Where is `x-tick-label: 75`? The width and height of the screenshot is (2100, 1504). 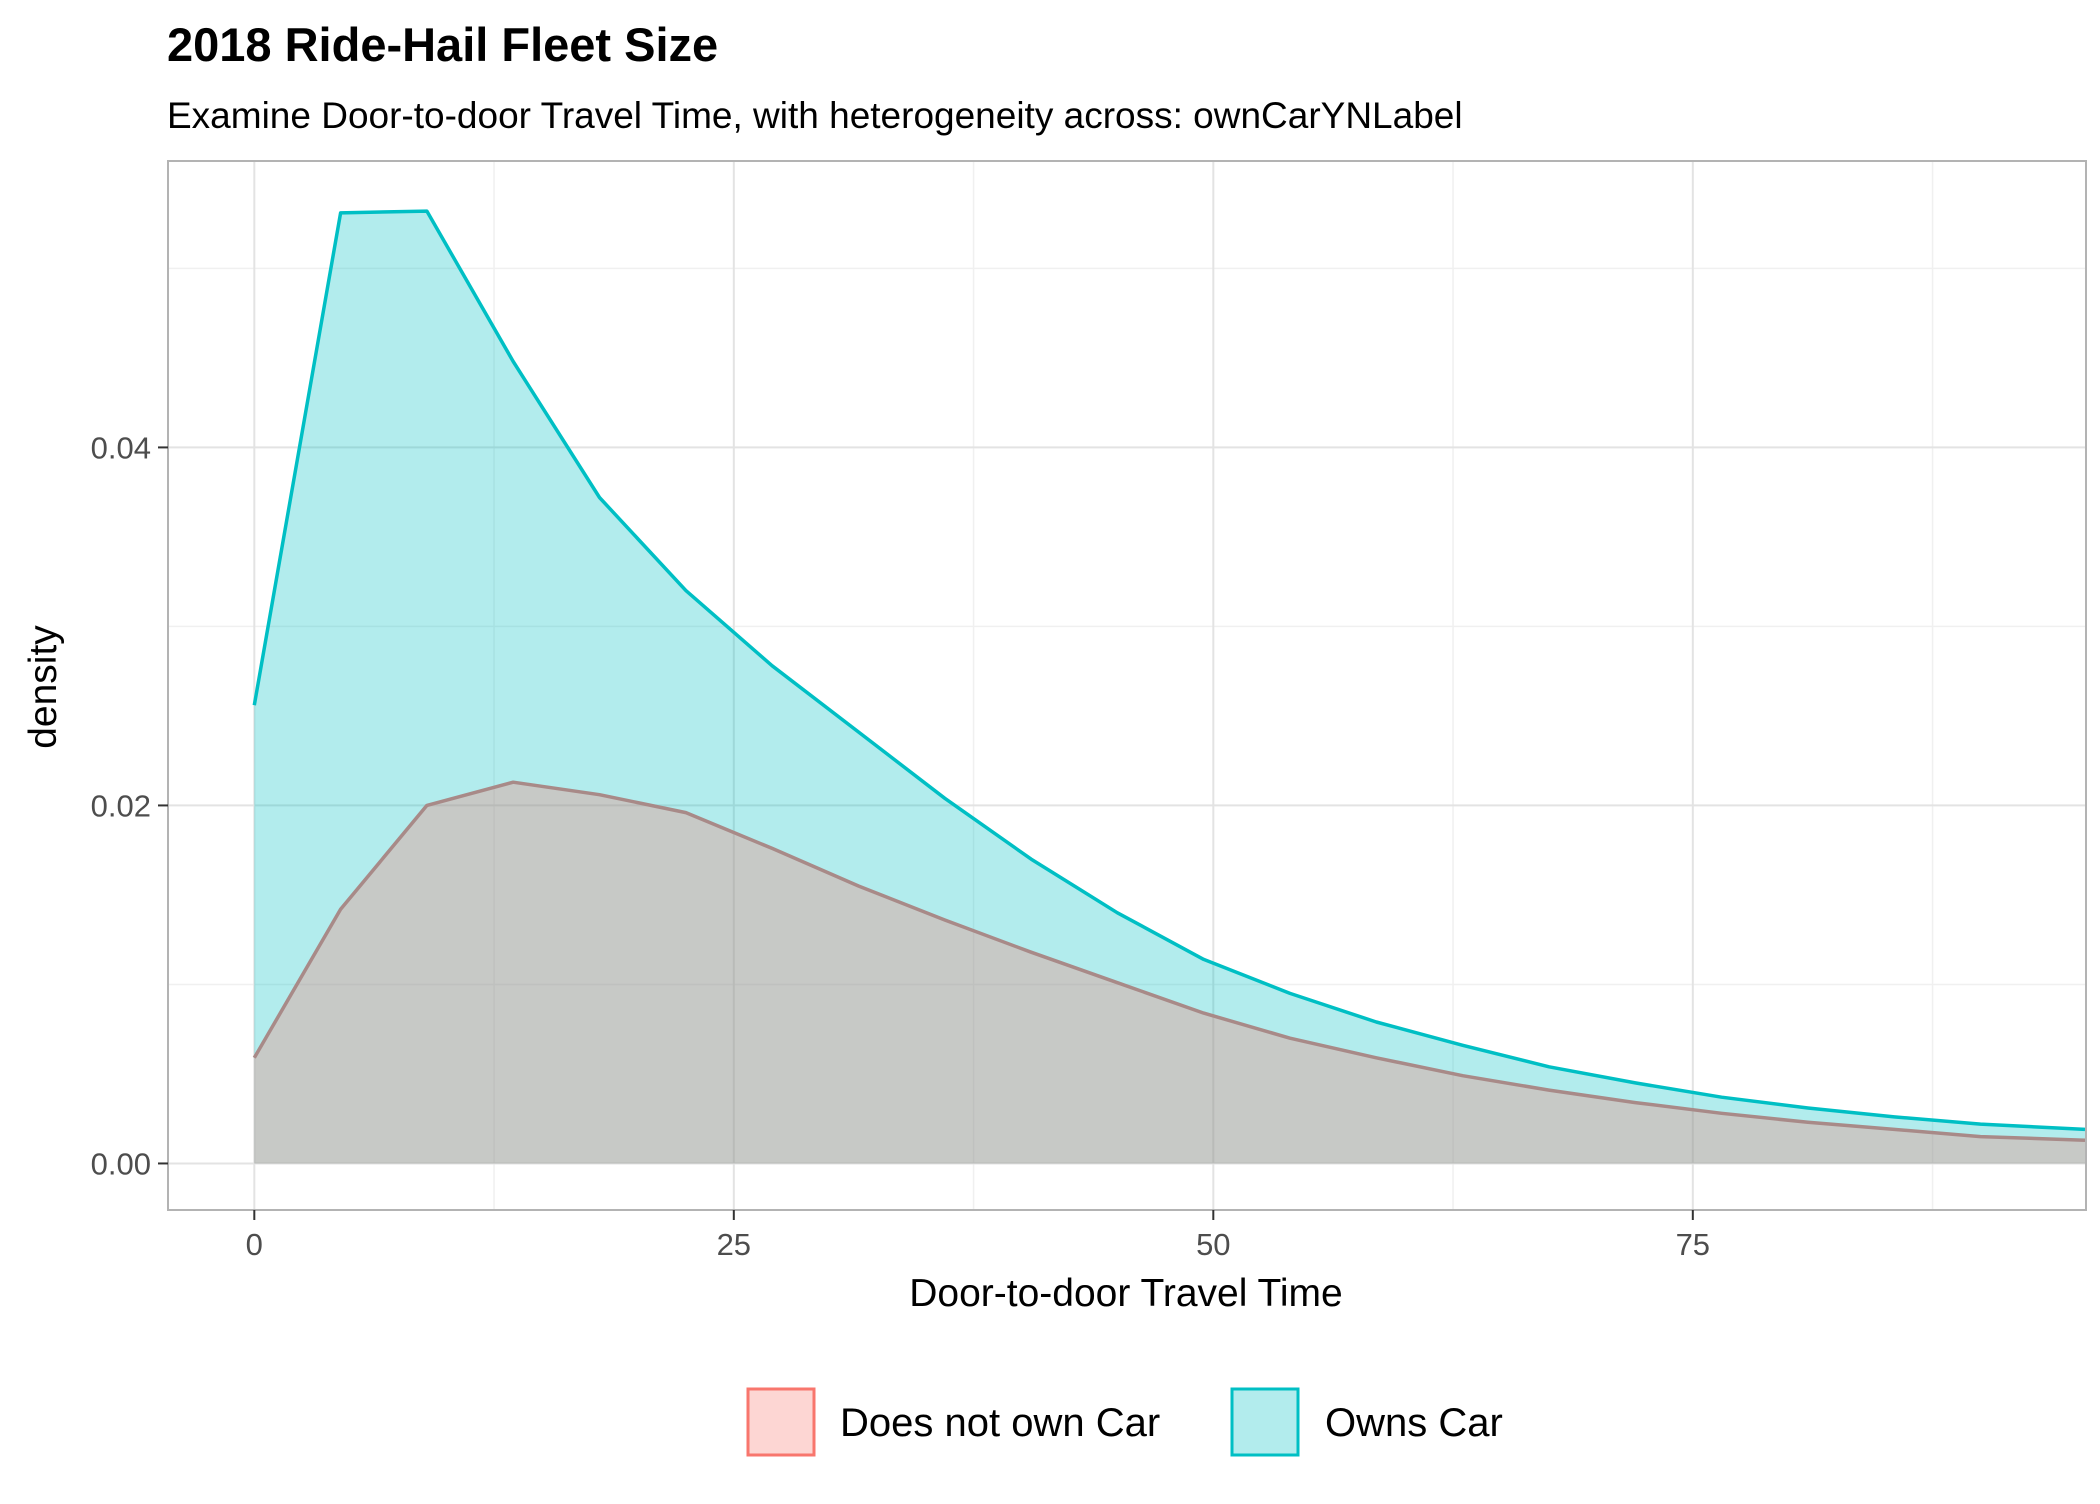 x-tick-label: 75 is located at coordinates (1693, 1244).